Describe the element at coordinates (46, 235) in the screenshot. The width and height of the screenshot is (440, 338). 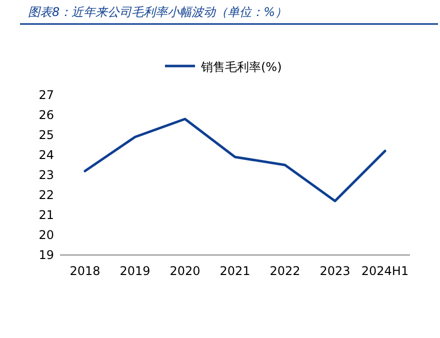
I see `y-tick-label: 20` at that location.